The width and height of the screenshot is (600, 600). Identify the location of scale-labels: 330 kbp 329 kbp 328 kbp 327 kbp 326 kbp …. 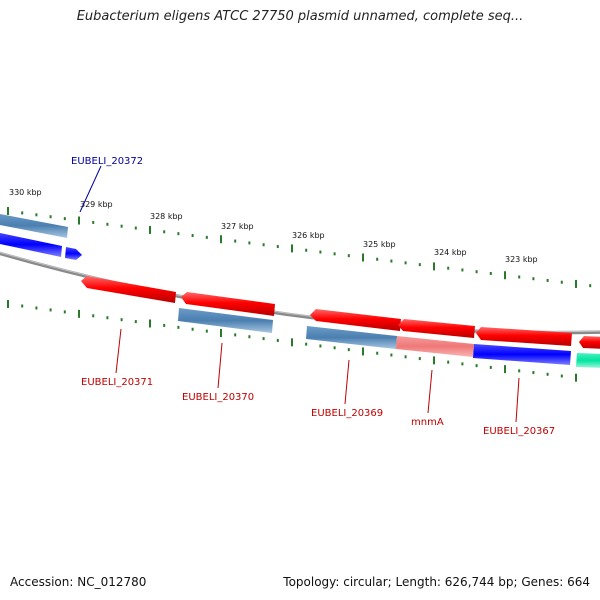
(273, 226).